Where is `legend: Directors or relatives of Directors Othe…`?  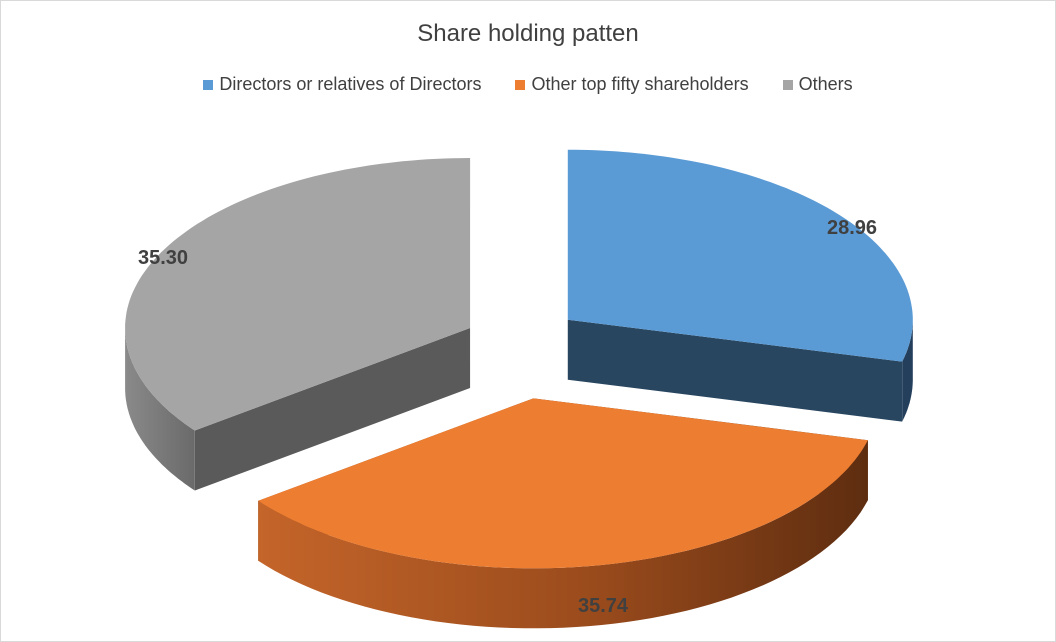 legend: Directors or relatives of Directors Othe… is located at coordinates (528, 84).